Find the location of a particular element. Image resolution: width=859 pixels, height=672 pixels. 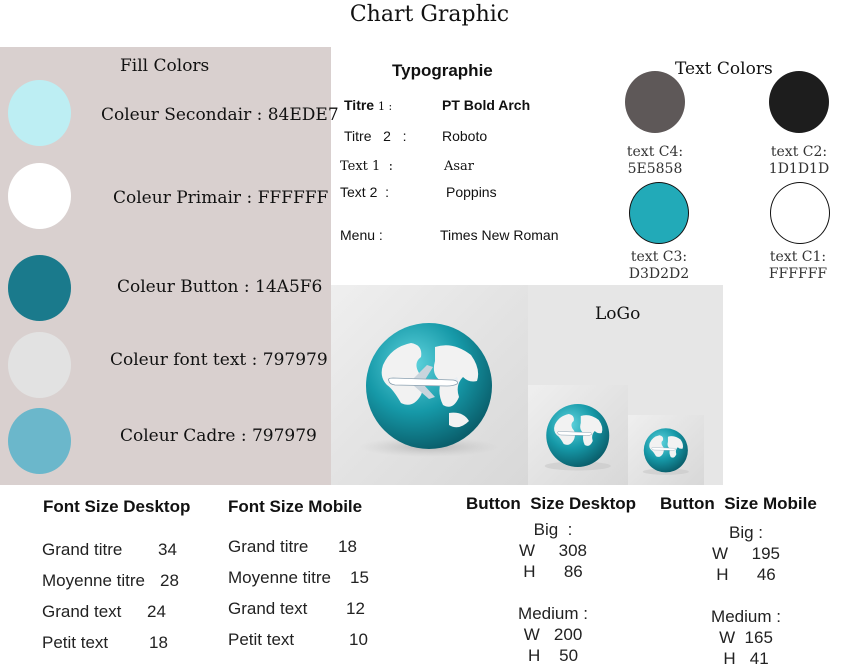

font-size-desktop-value: 18 is located at coordinates (158, 642).